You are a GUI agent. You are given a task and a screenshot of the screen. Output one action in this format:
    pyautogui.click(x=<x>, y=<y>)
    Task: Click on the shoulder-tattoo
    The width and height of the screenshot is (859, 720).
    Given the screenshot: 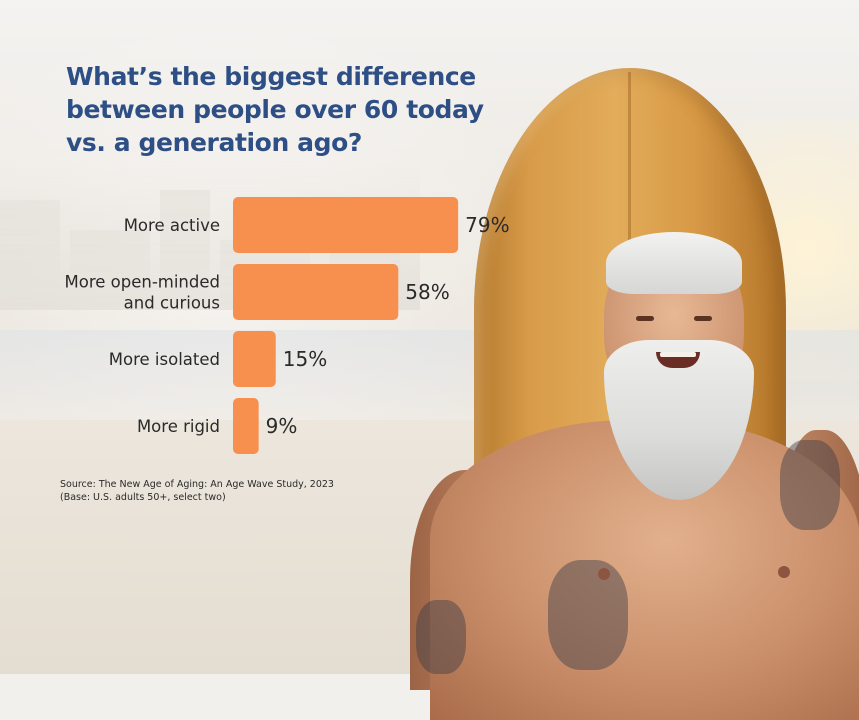 What is the action you would take?
    pyautogui.click(x=810, y=485)
    